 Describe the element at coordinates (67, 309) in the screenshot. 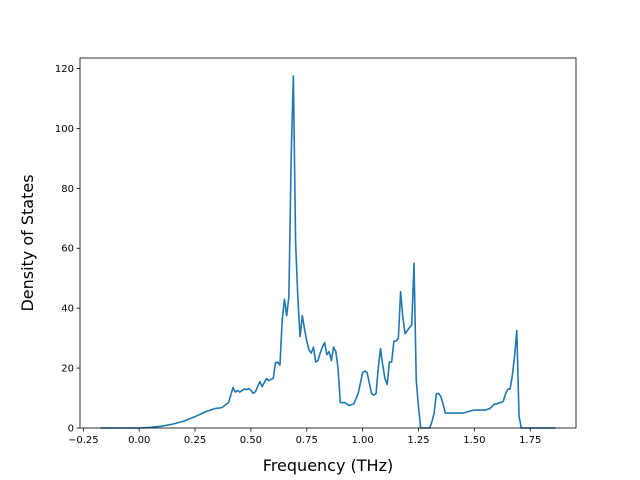

I see `y-tick-label: 40` at that location.